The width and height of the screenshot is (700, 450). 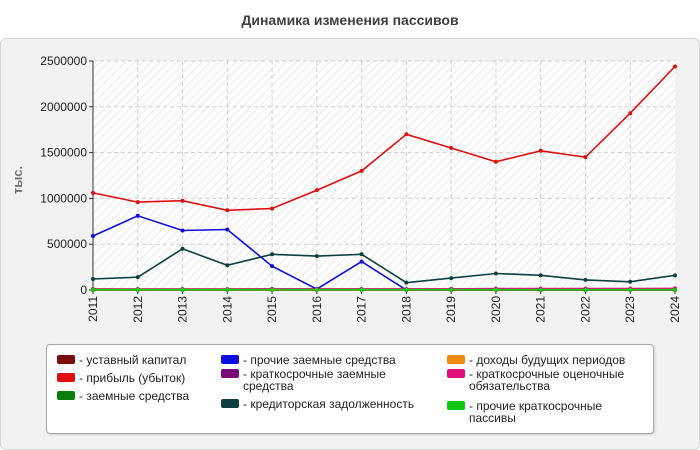 I want to click on legend-label: - прибыль (убыток), so click(x=132, y=378).